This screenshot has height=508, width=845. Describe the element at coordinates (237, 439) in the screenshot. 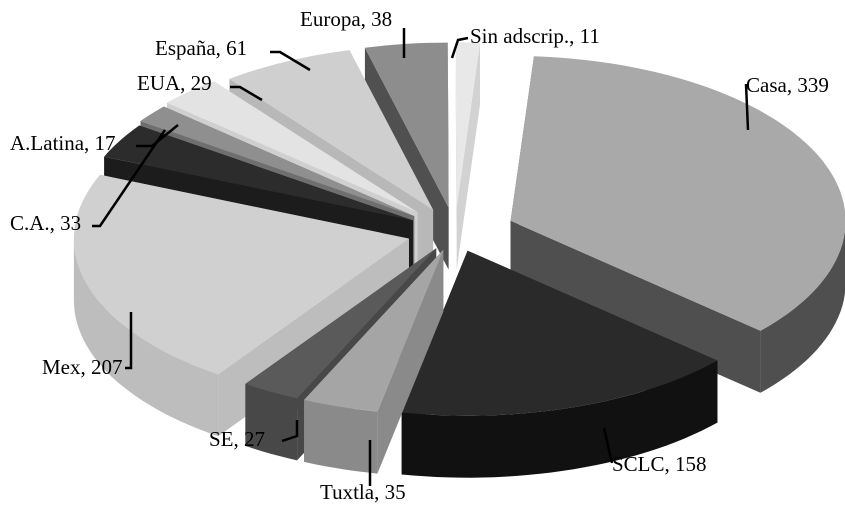

I see `label-se: SE, 27` at that location.